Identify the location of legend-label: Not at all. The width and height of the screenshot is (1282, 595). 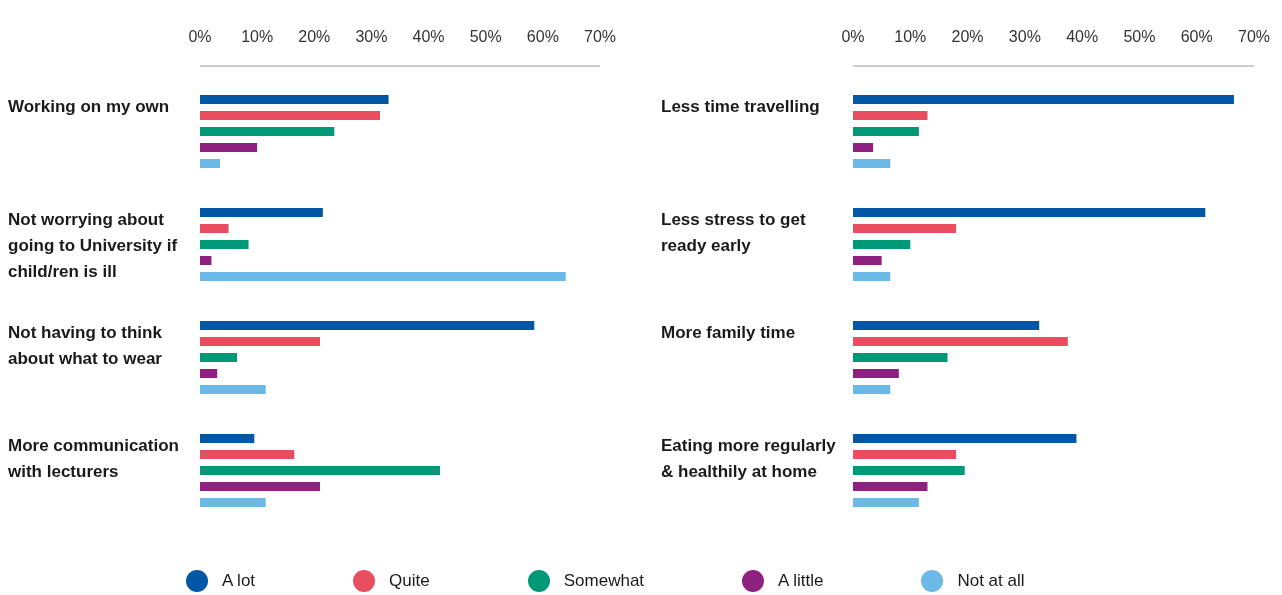
(991, 581).